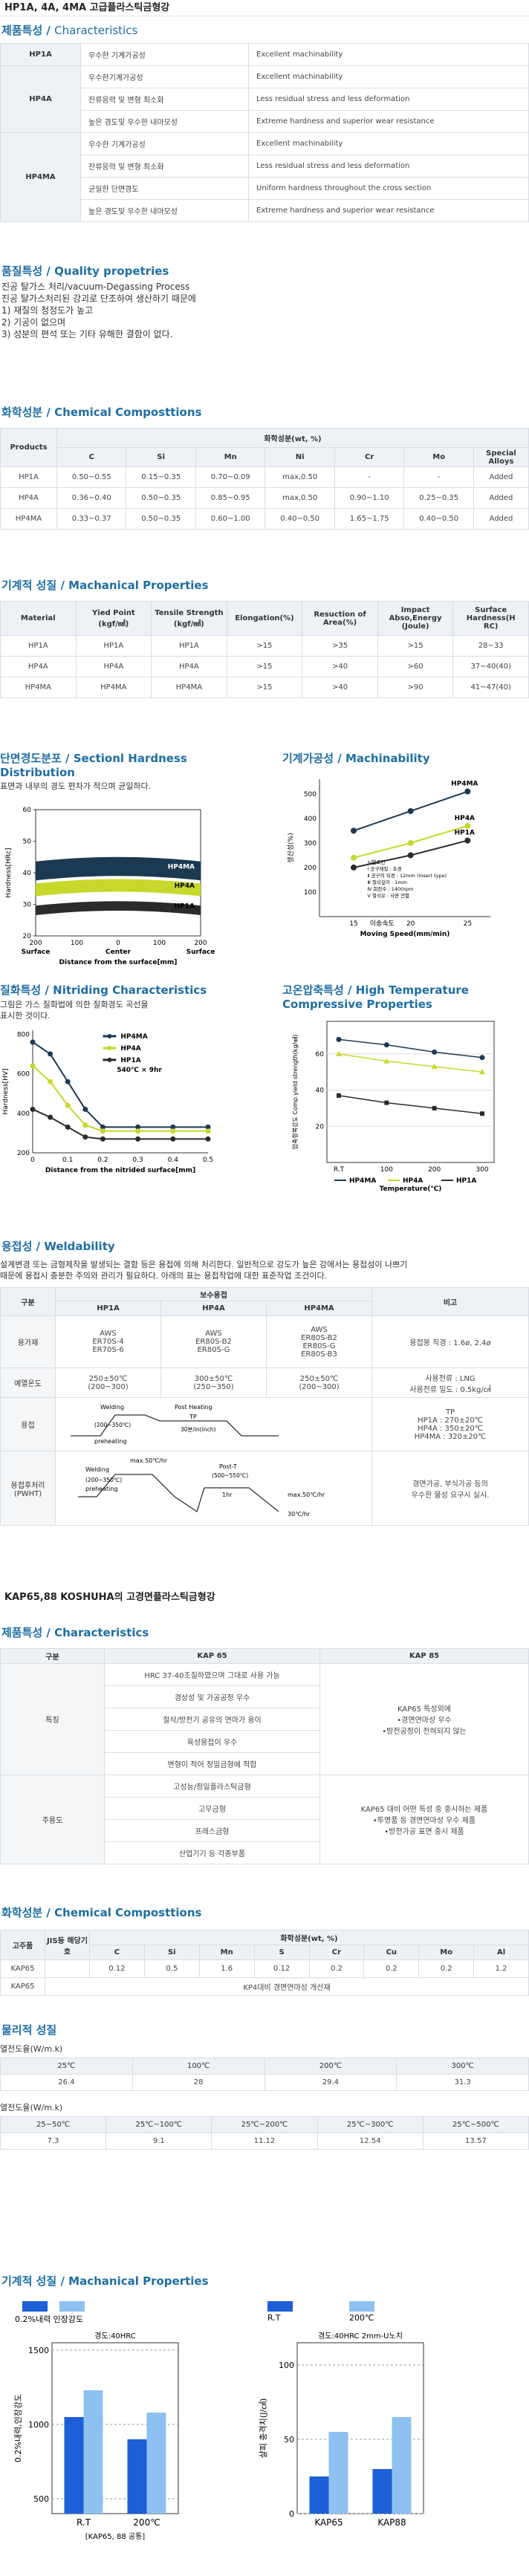  Describe the element at coordinates (415, 618) in the screenshot. I see `mech-col-header: Impact Abso,Energy (Joule)` at that location.